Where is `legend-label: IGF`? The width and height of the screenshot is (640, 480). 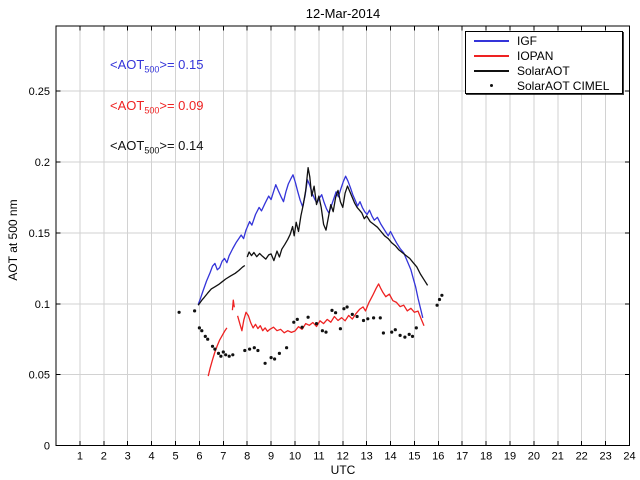 legend-label: IGF is located at coordinates (527, 40).